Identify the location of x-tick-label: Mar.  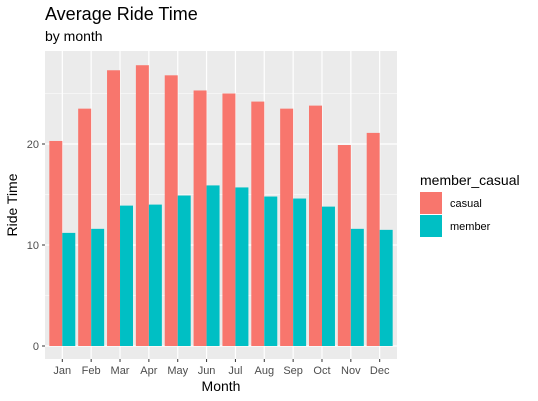
(120, 371).